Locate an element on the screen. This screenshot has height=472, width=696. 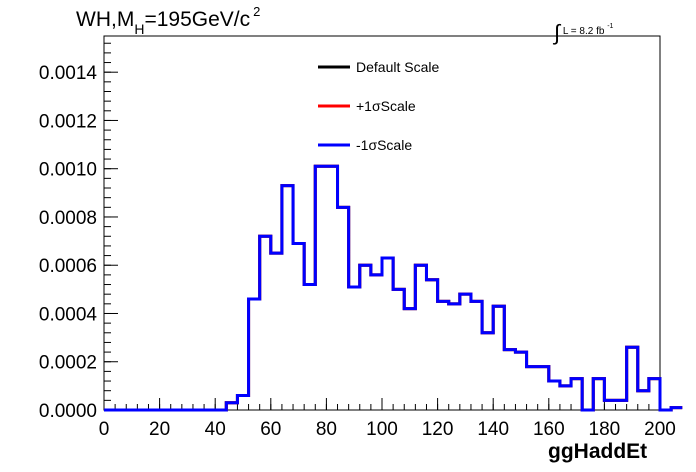
legend-label: -1σScale is located at coordinates (384, 145).